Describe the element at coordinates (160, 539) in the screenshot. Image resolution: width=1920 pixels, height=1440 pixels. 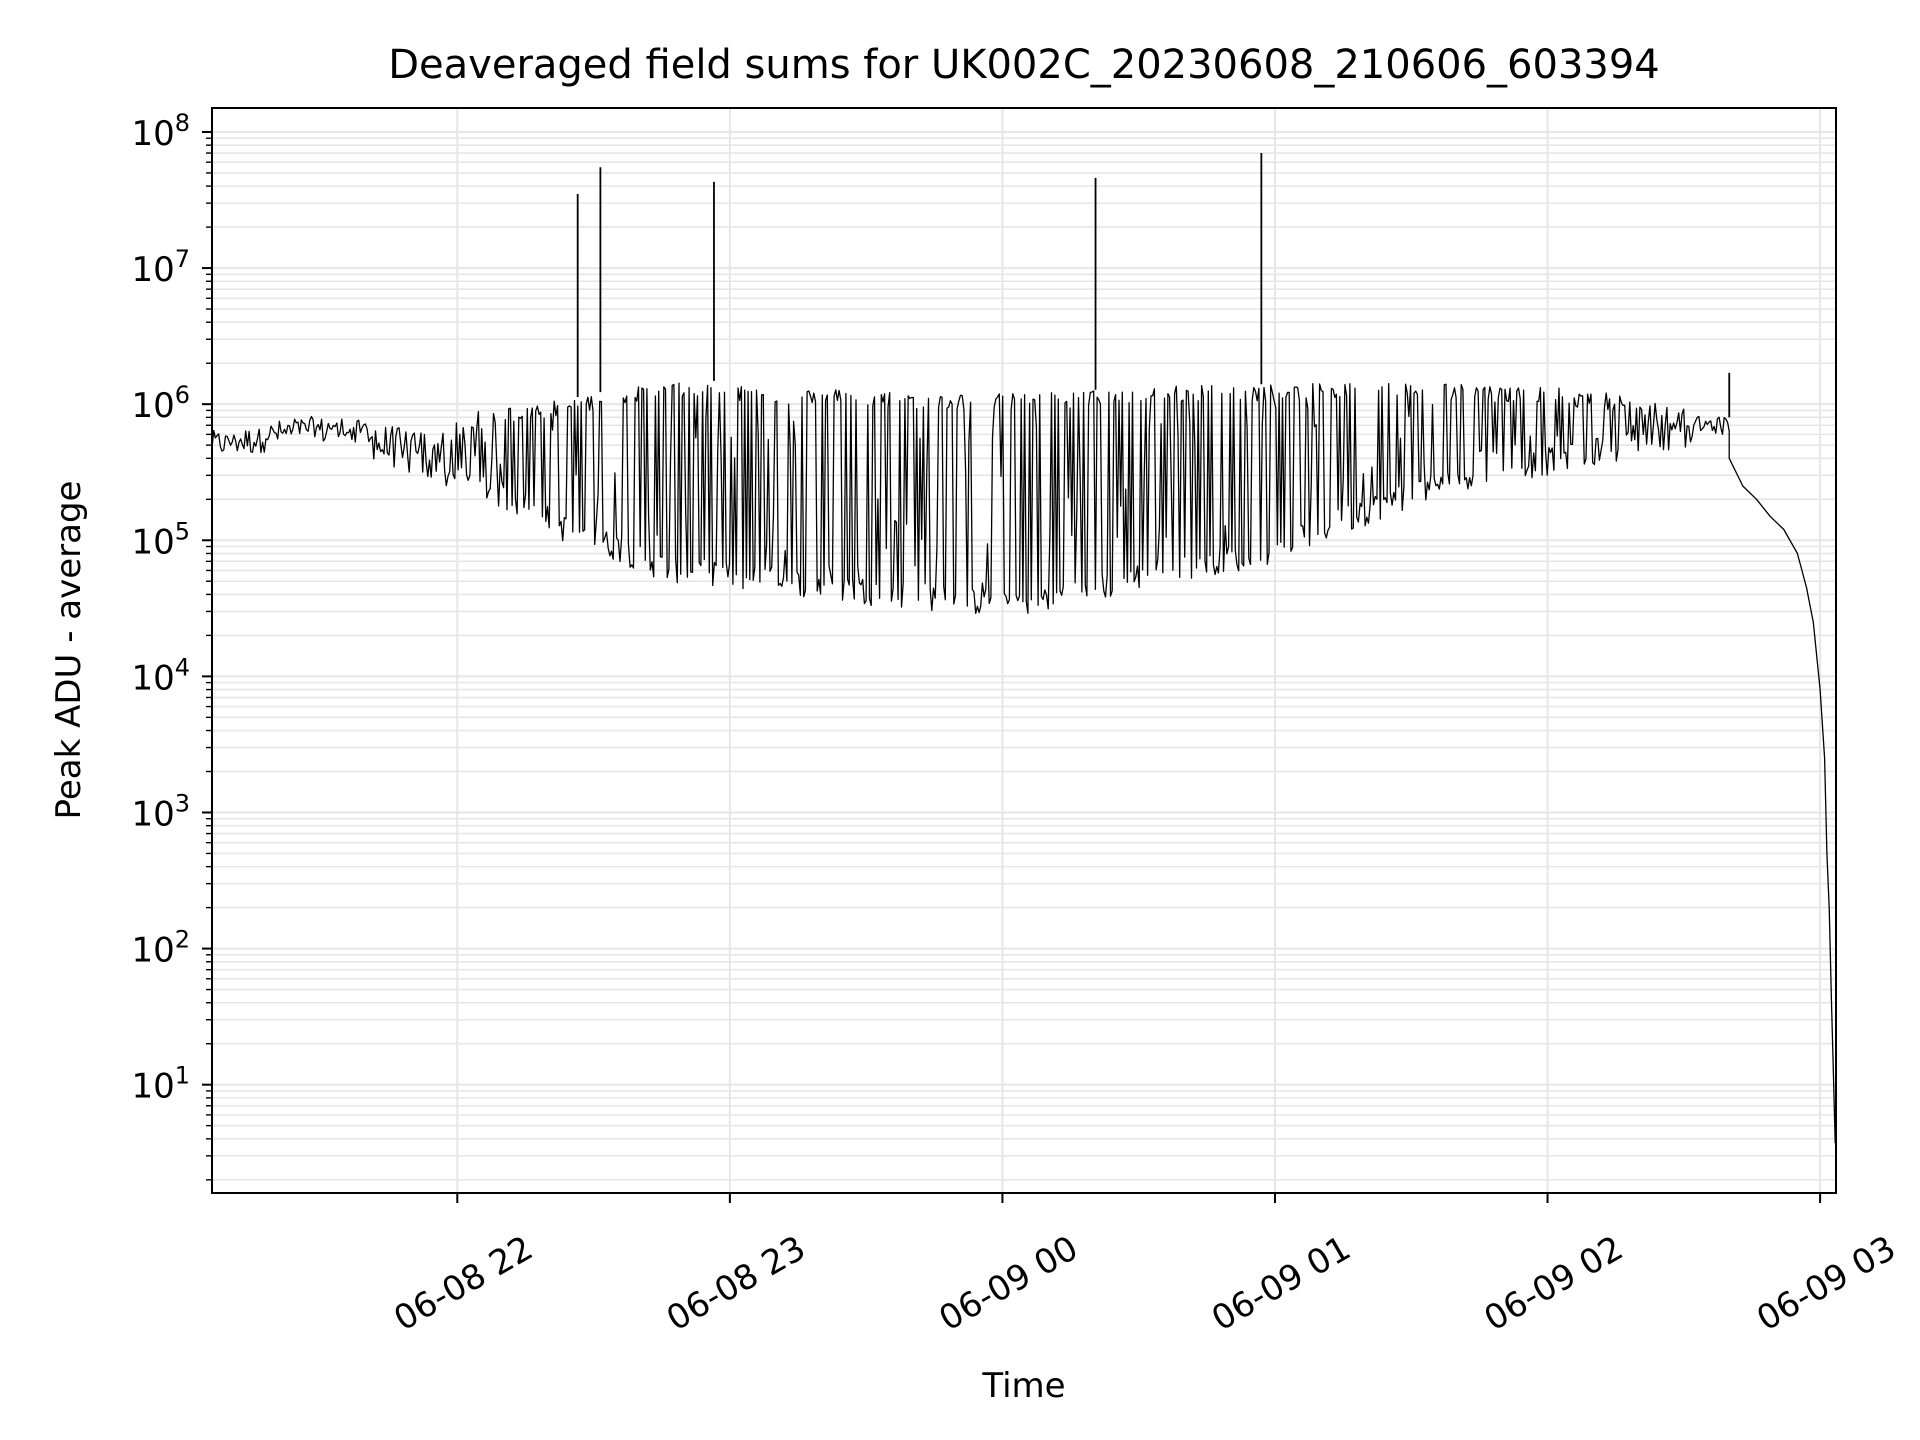
I see `y-tick-label: 10⁵` at that location.